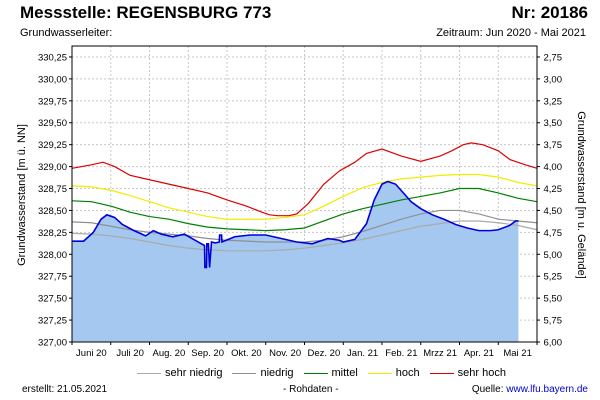  I want to click on y-tick-label: 328,00, so click(52, 255).